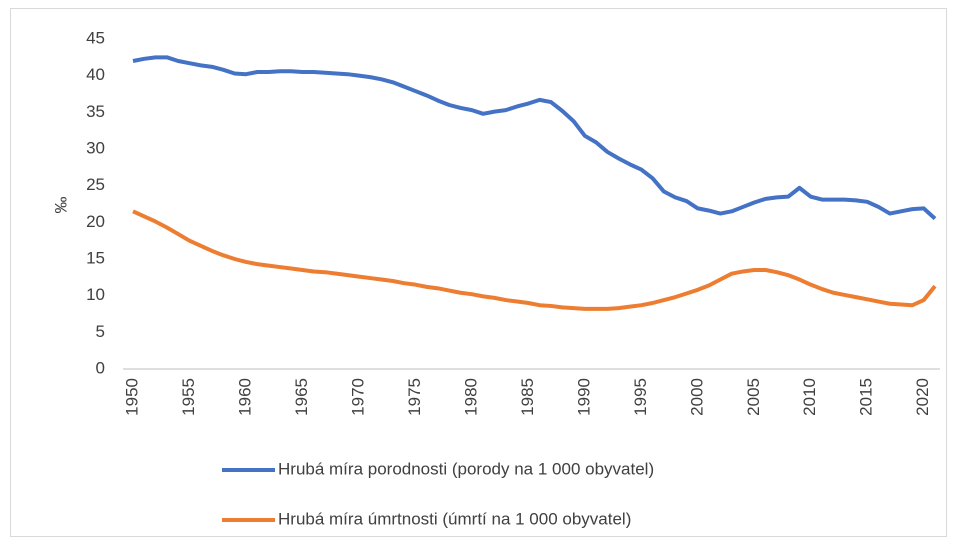 Image resolution: width=957 pixels, height=544 pixels. Describe the element at coordinates (753, 397) in the screenshot. I see `x-tick-label: 2005` at that location.